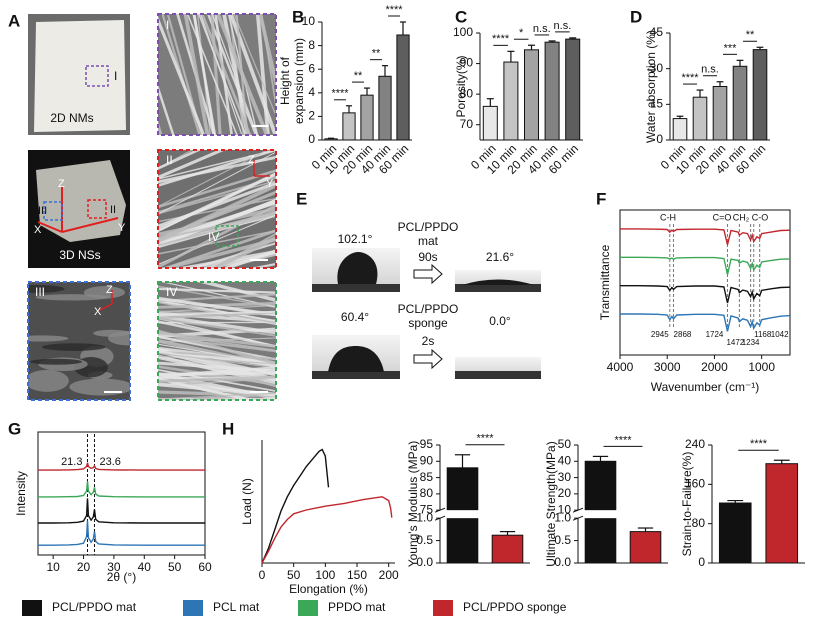 The width and height of the screenshot is (825, 622). Describe the element at coordinates (340, 94) in the screenshot. I see `significance-label: ****` at that location.